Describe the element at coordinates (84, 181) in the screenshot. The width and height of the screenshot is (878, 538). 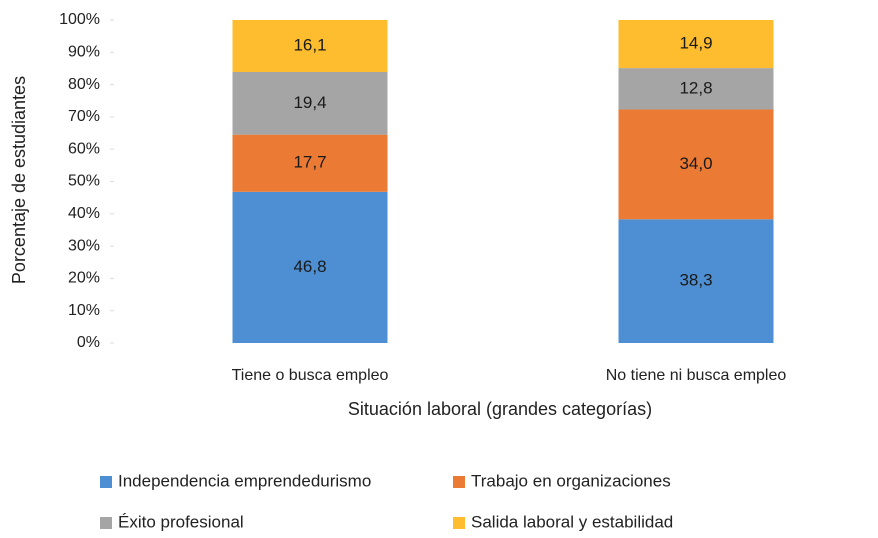
I see `y-tick-label: 50%` at that location.